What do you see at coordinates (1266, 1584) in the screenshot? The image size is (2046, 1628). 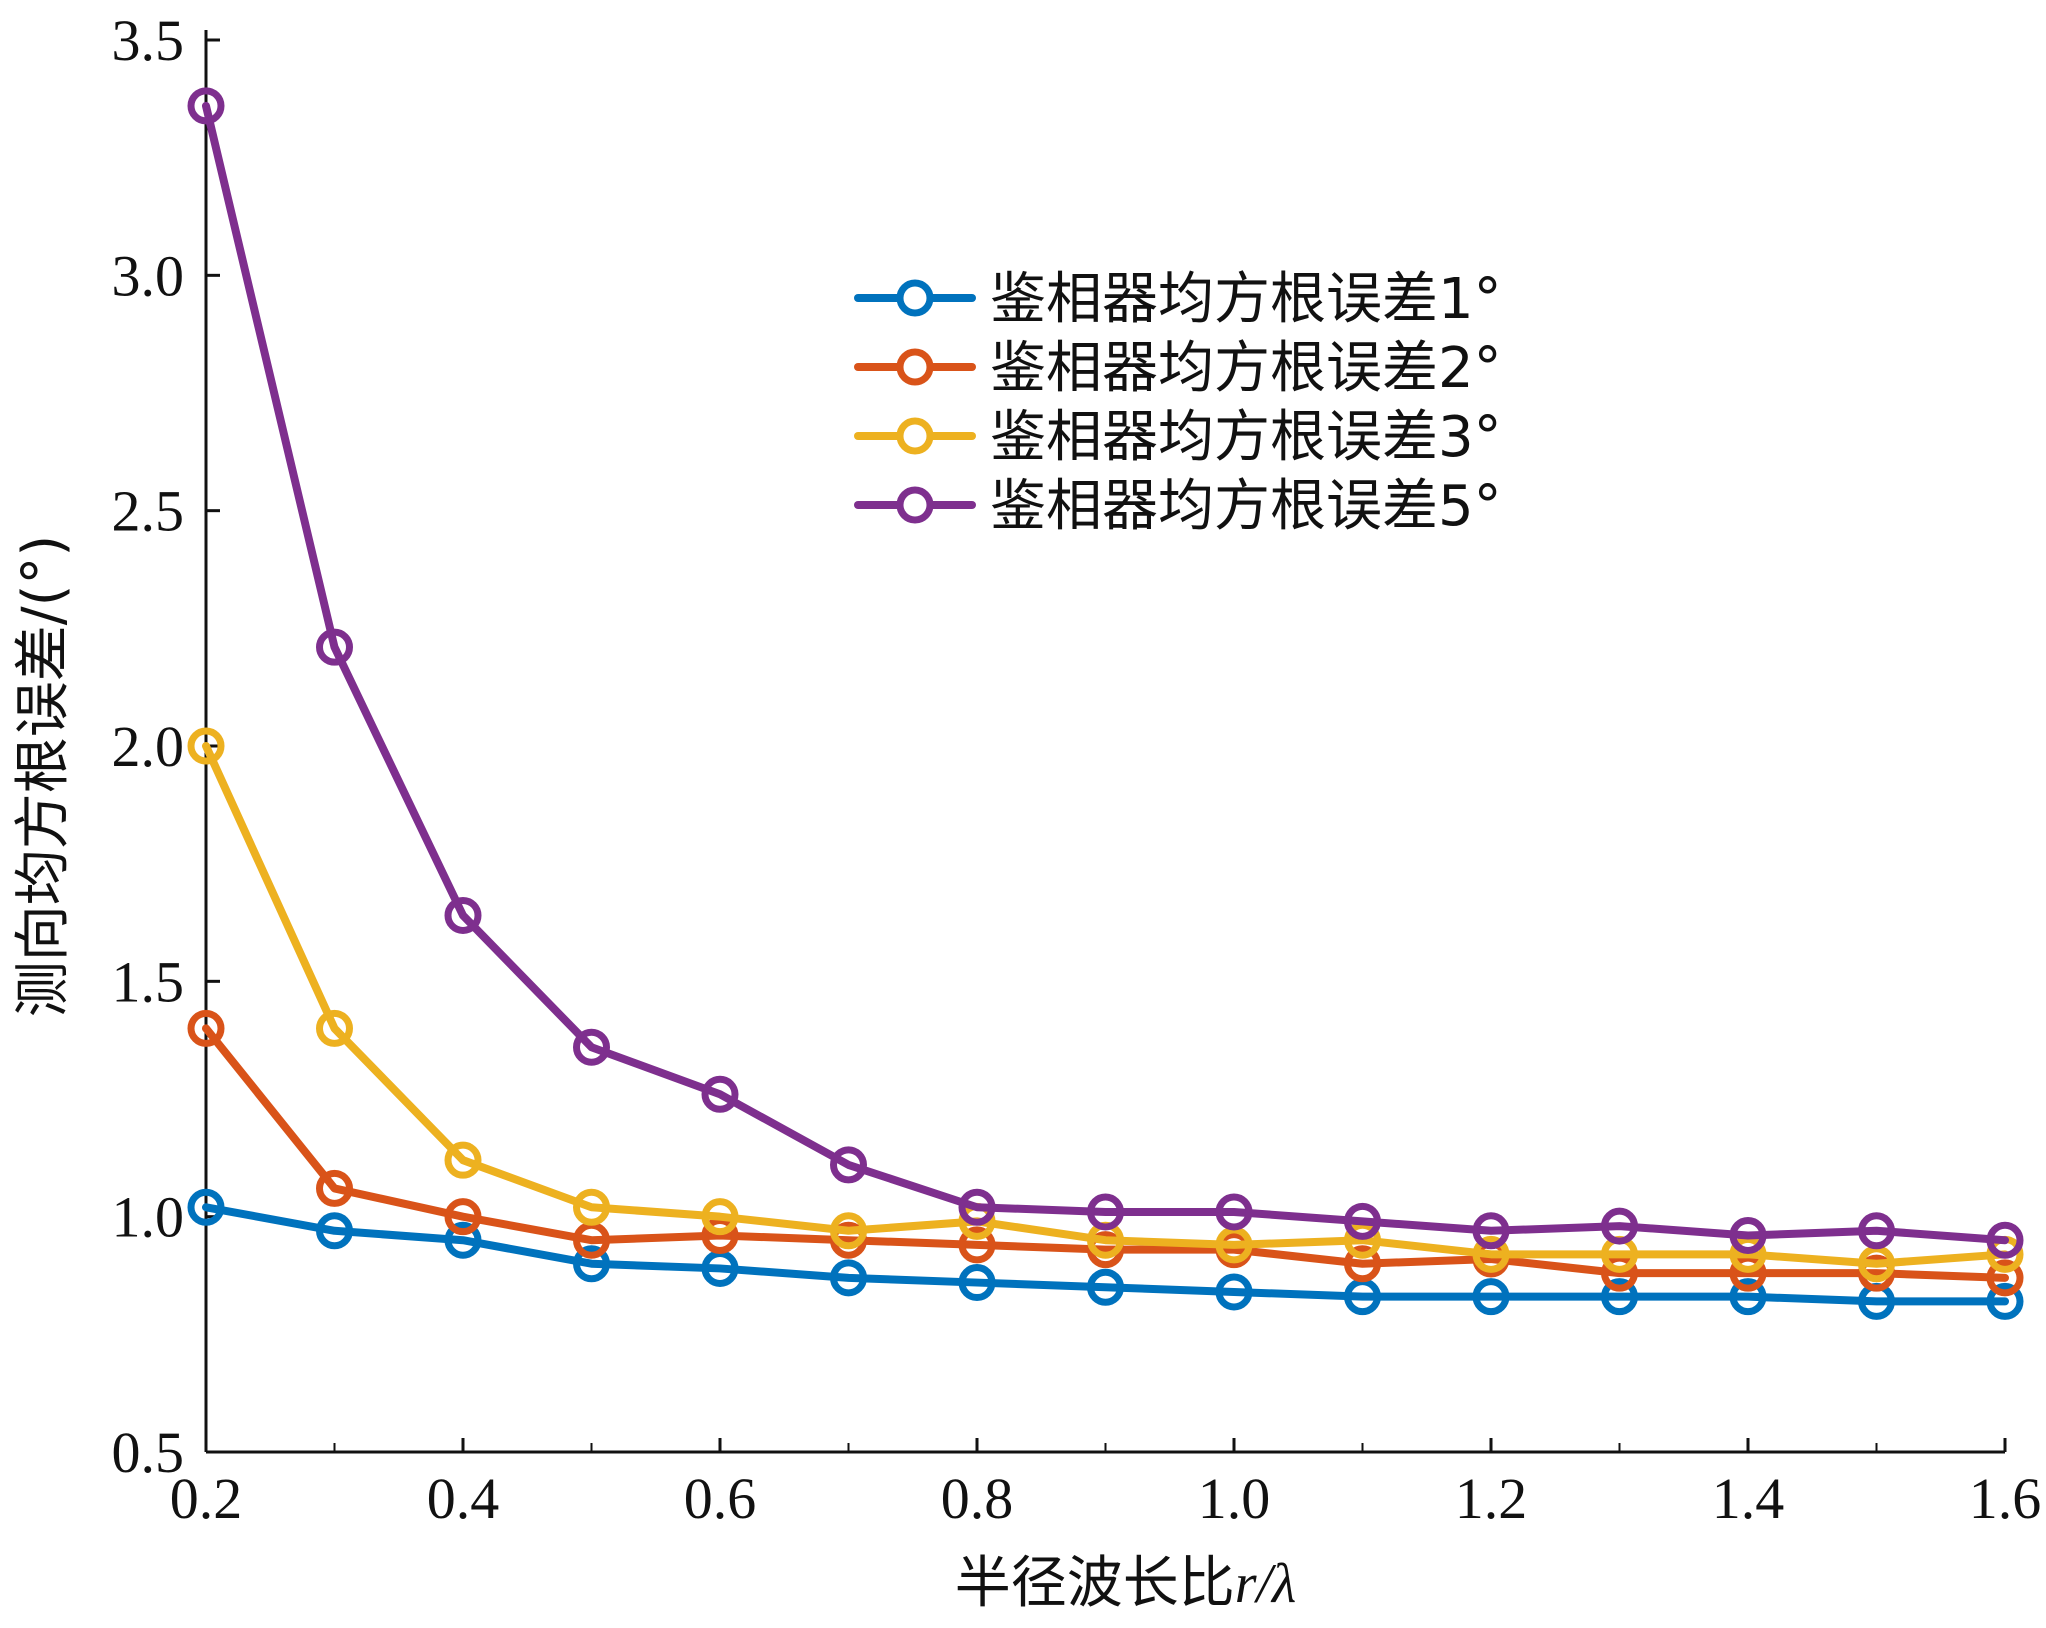 I see `x-axis-title-symbol: r/λ` at bounding box center [1266, 1584].